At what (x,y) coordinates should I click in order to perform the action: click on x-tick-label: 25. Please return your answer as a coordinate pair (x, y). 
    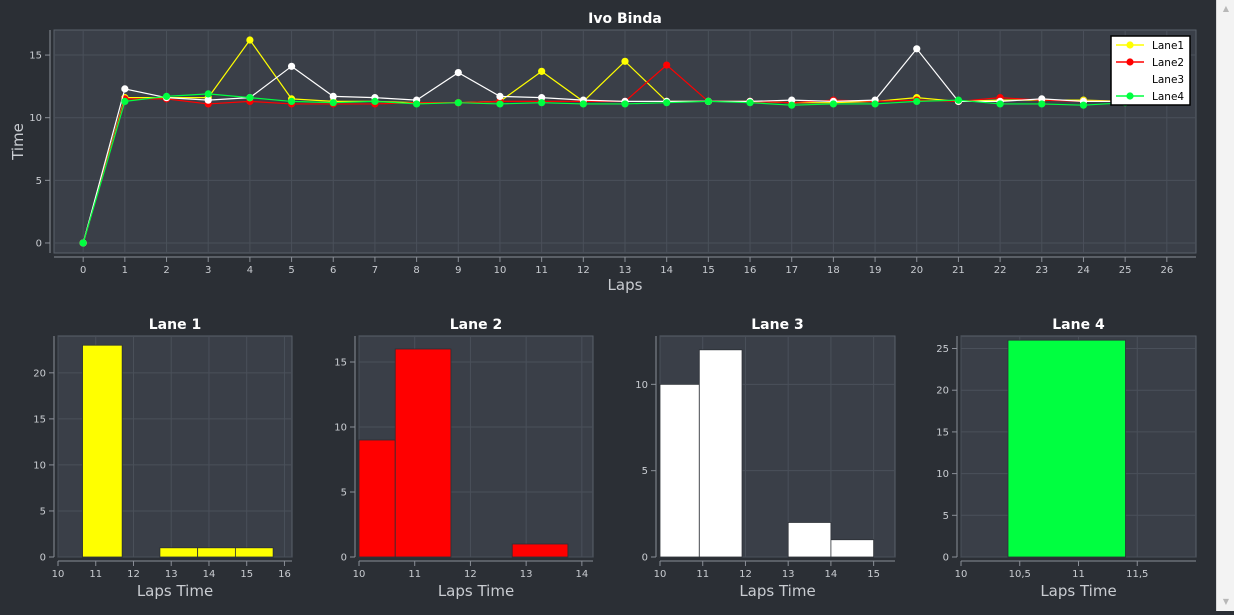
    Looking at the image, I should click on (1125, 270).